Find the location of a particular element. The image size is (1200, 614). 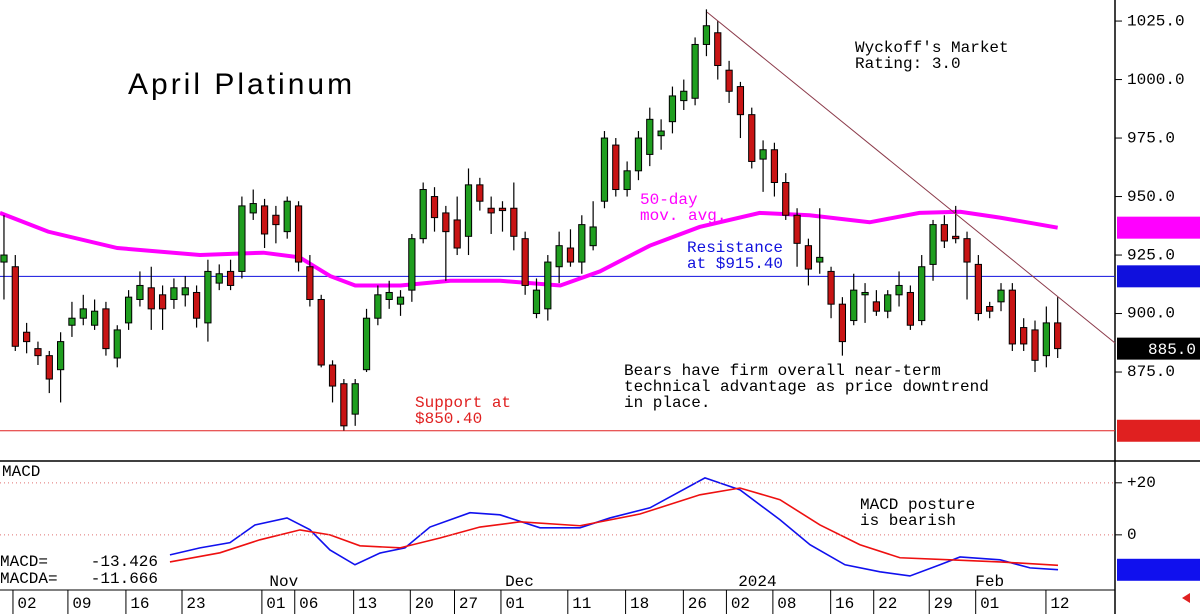

y-tick-label: 0 is located at coordinates (1132, 535).